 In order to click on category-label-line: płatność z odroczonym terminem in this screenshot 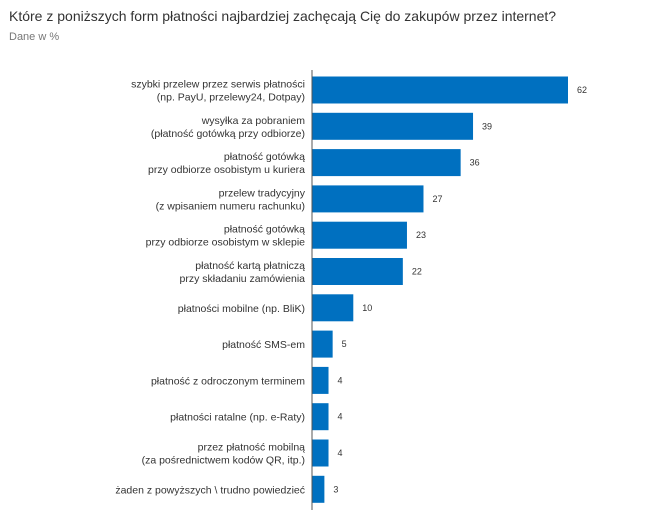, I will do `click(228, 381)`.